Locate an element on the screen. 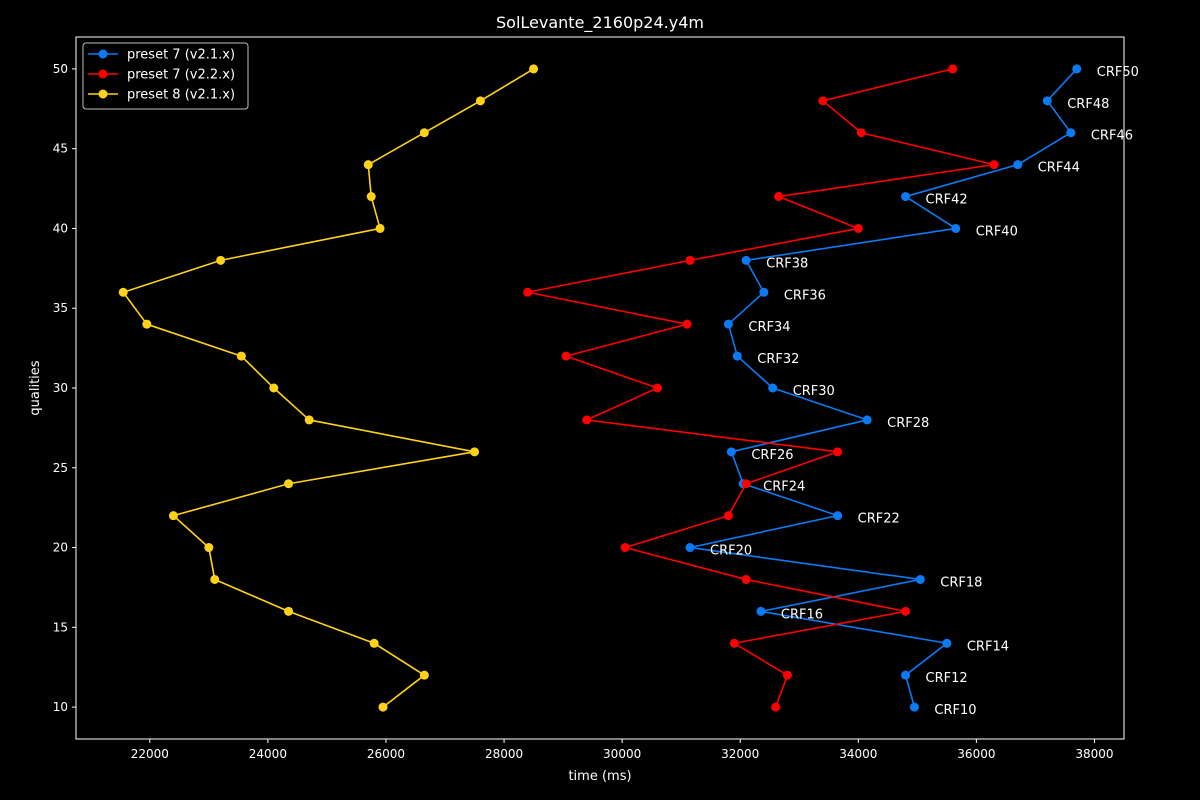 This screenshot has width=1200, height=800. x-tick-label: 22000 is located at coordinates (150, 754).